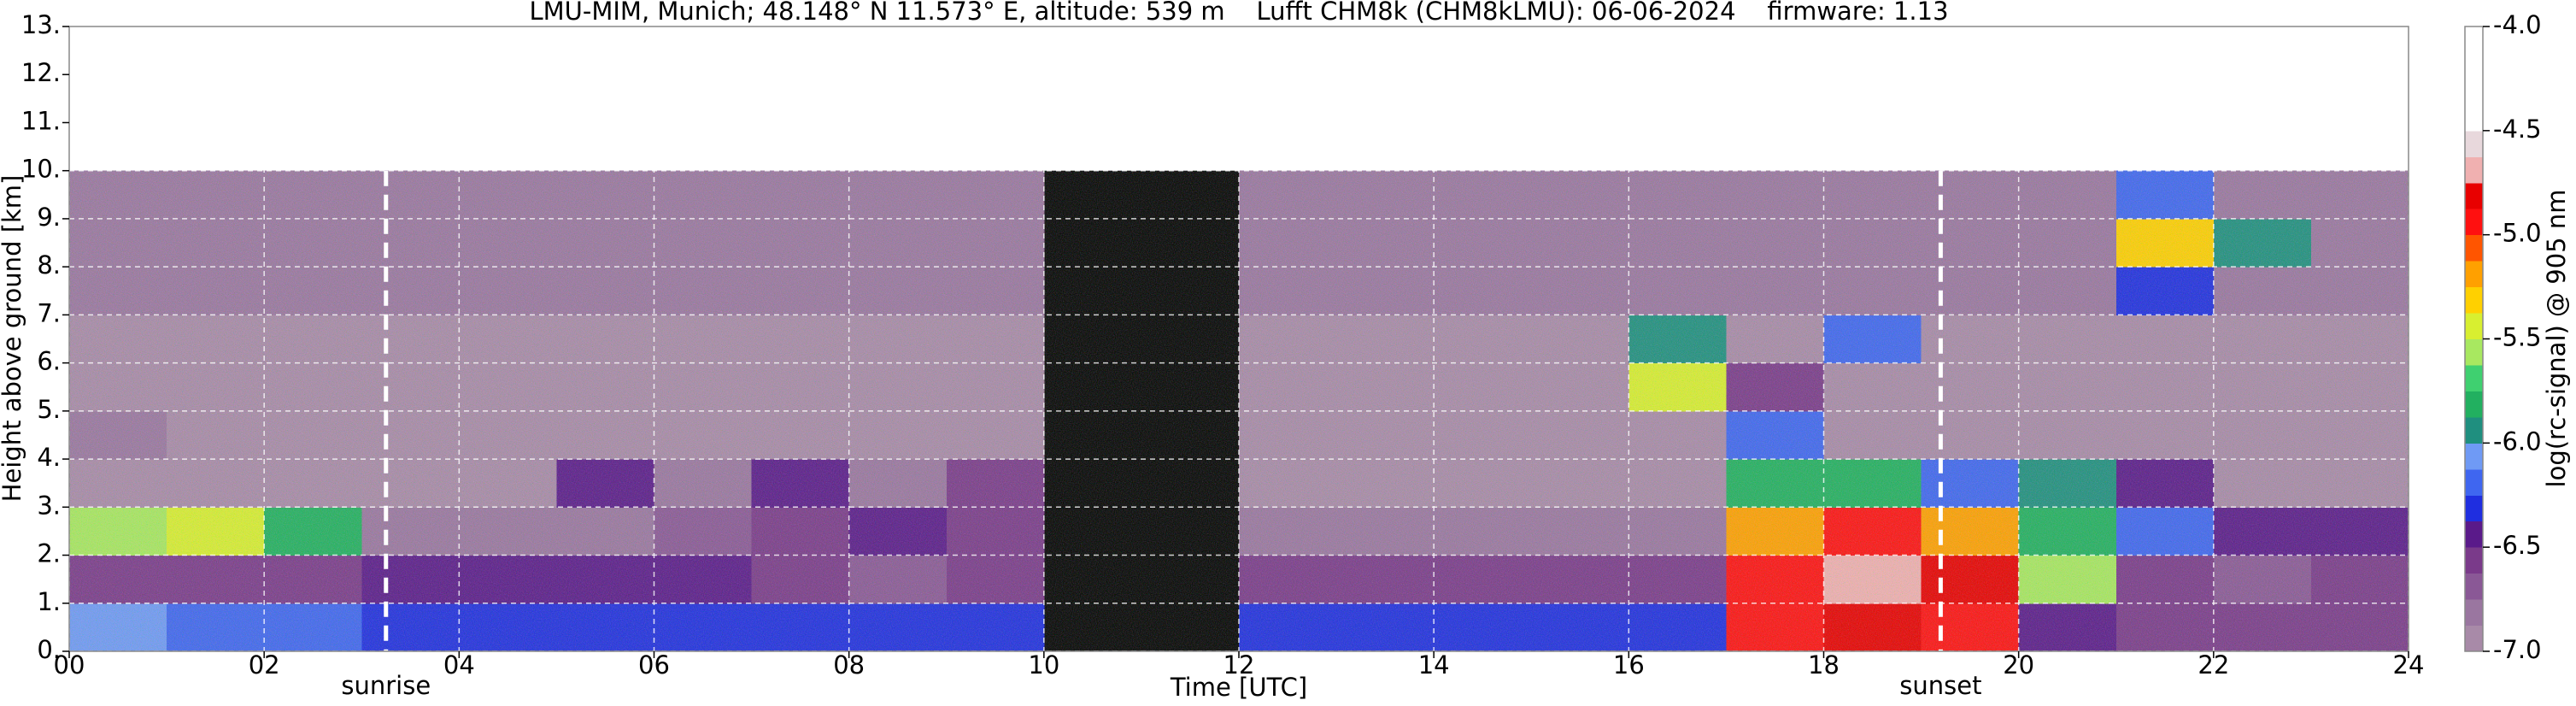 The height and width of the screenshot is (706, 2576). Describe the element at coordinates (41, 72) in the screenshot. I see `y-tick-label: 12.` at that location.